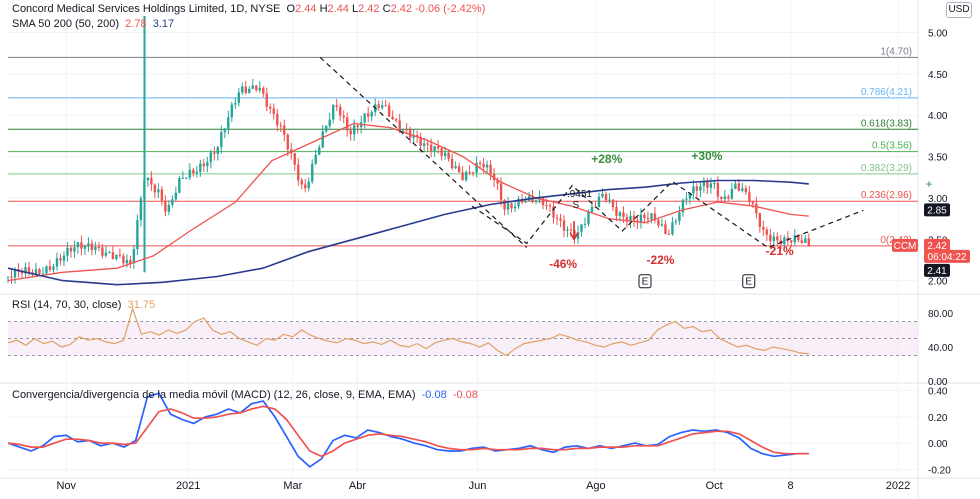 This screenshot has width=980, height=499. I want to click on x-tick-label: 2022, so click(898, 486).